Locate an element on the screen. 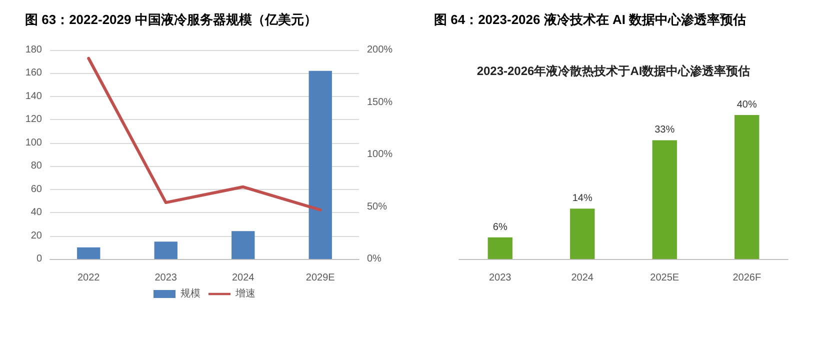  chart-title: 图 63：2022-2029 中国液冷服务器规模（亿美元） is located at coordinates (171, 19).